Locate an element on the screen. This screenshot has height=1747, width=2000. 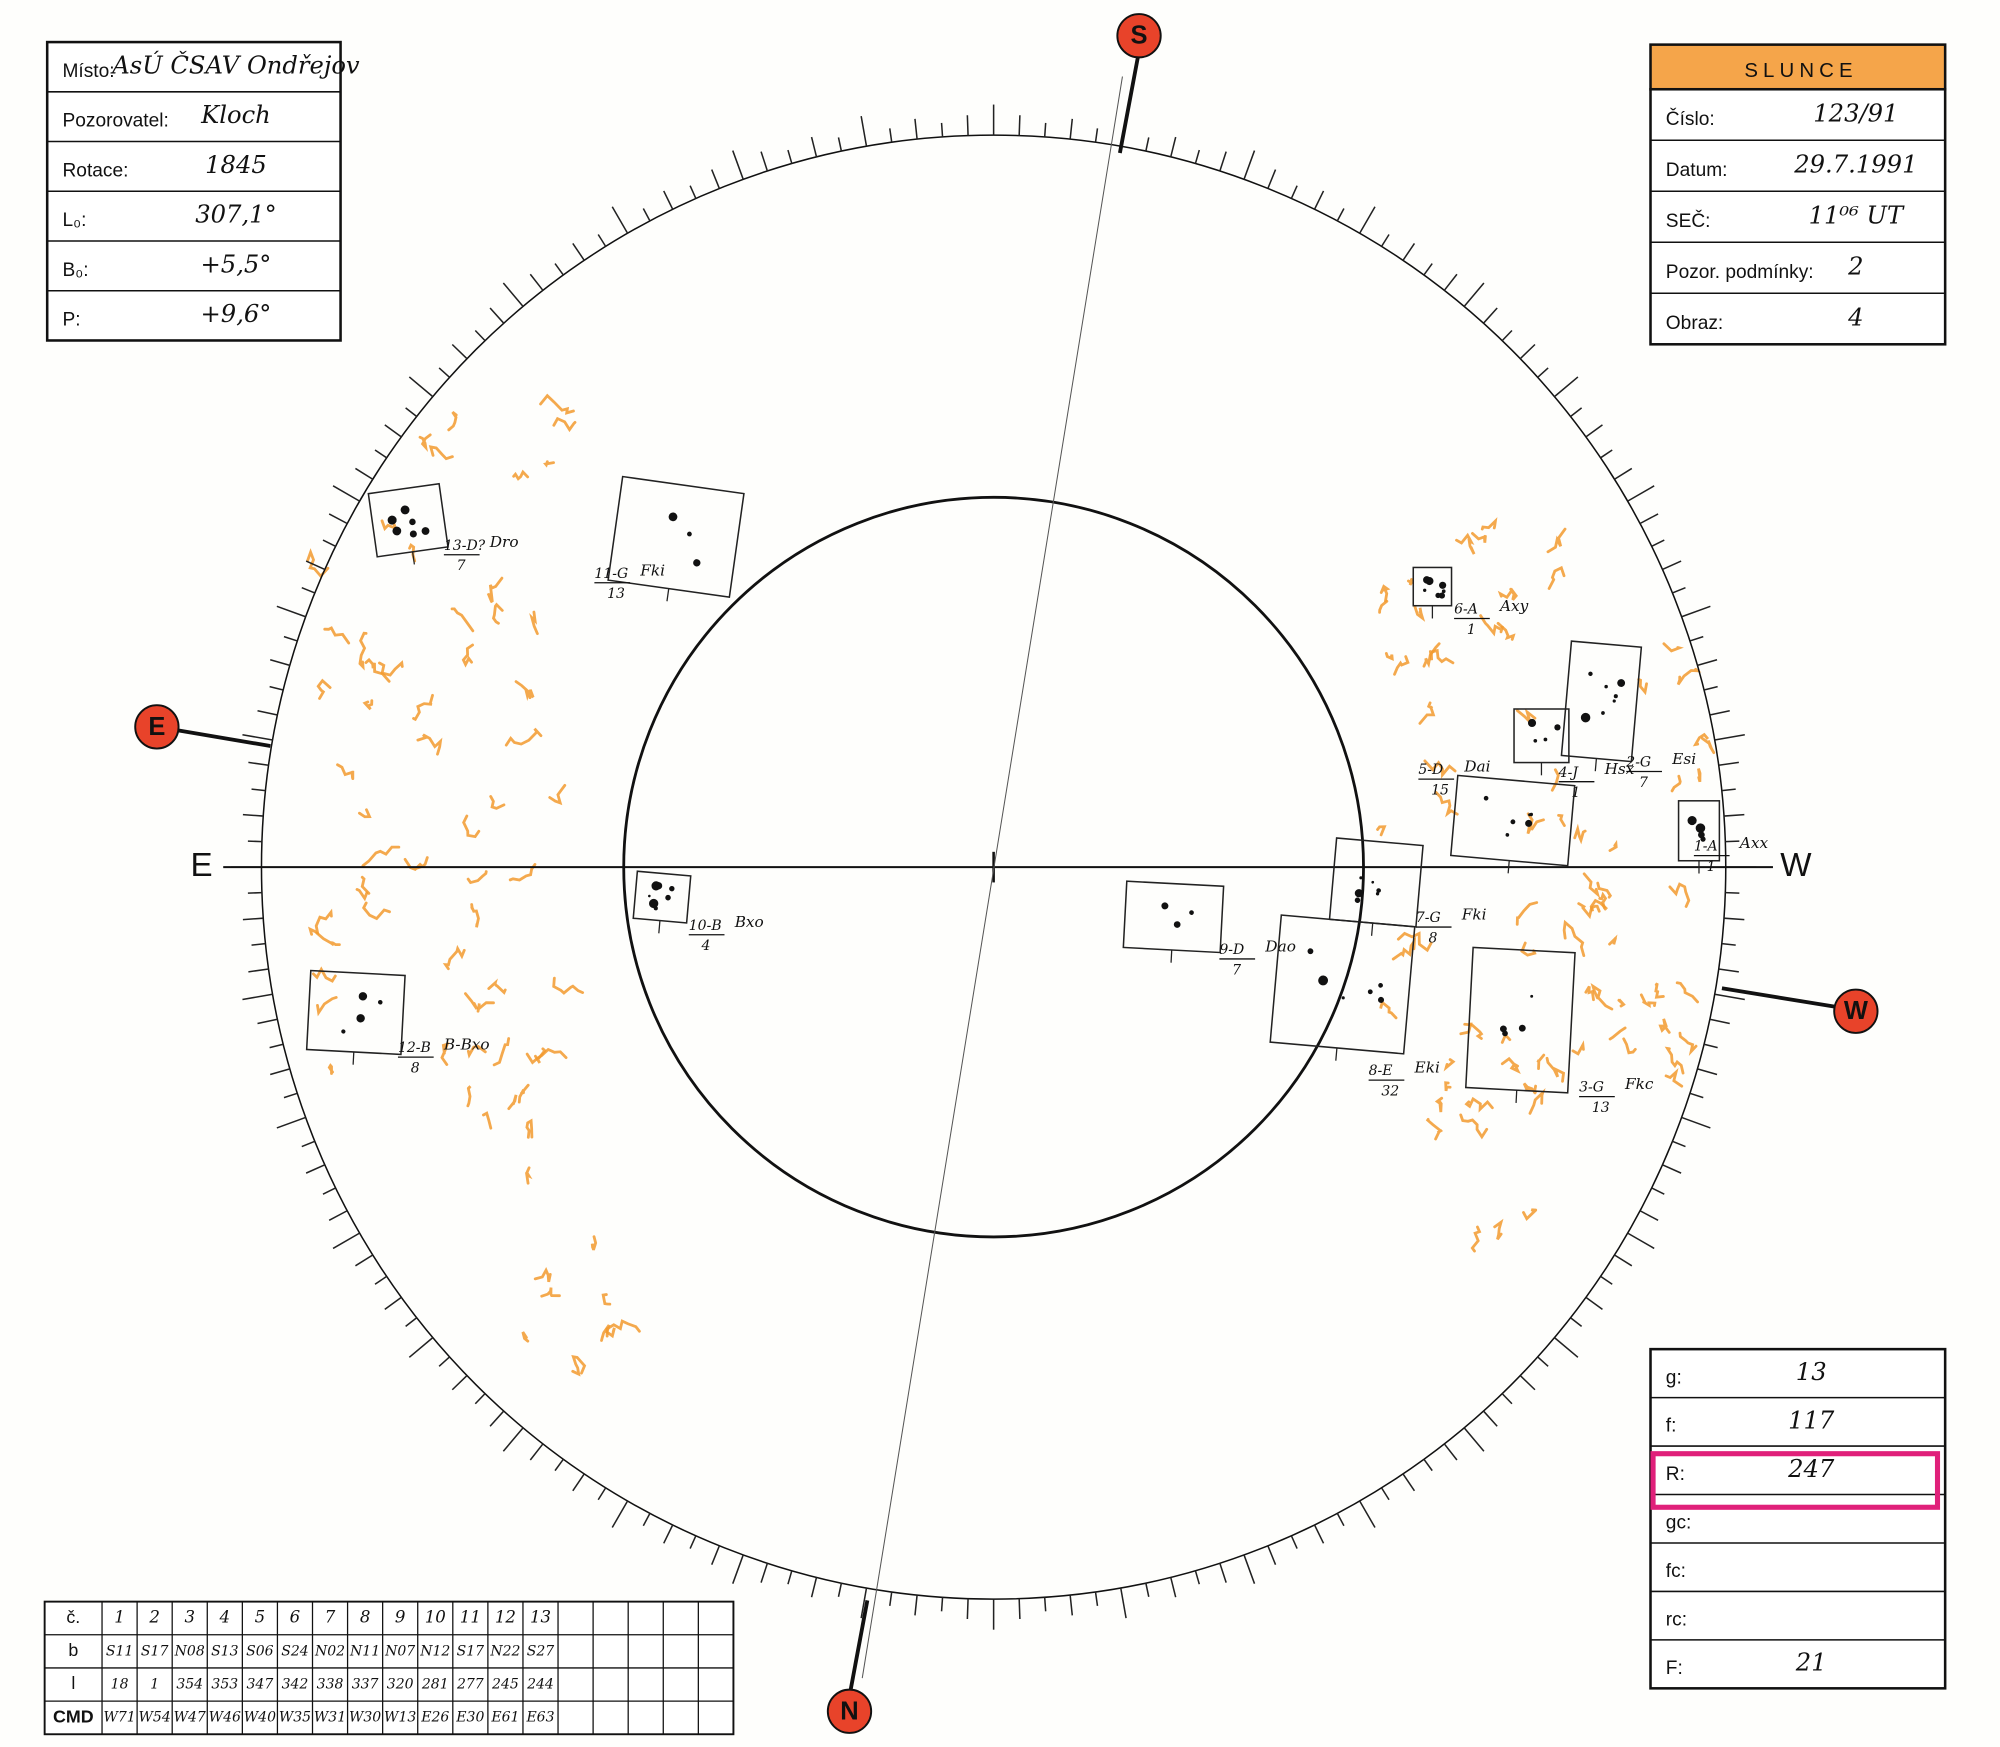
box-frame is located at coordinates (1798, 216).